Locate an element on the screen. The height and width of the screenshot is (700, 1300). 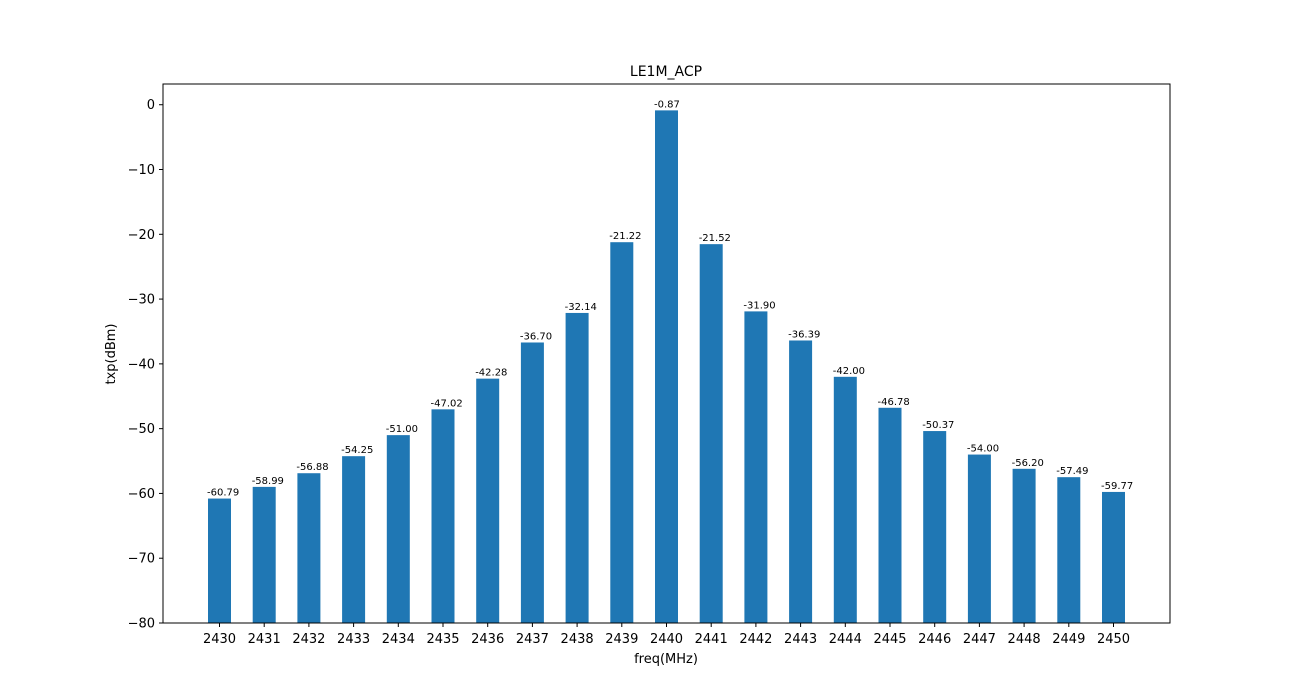
data-label-2442: -31.90 is located at coordinates (759, 305).